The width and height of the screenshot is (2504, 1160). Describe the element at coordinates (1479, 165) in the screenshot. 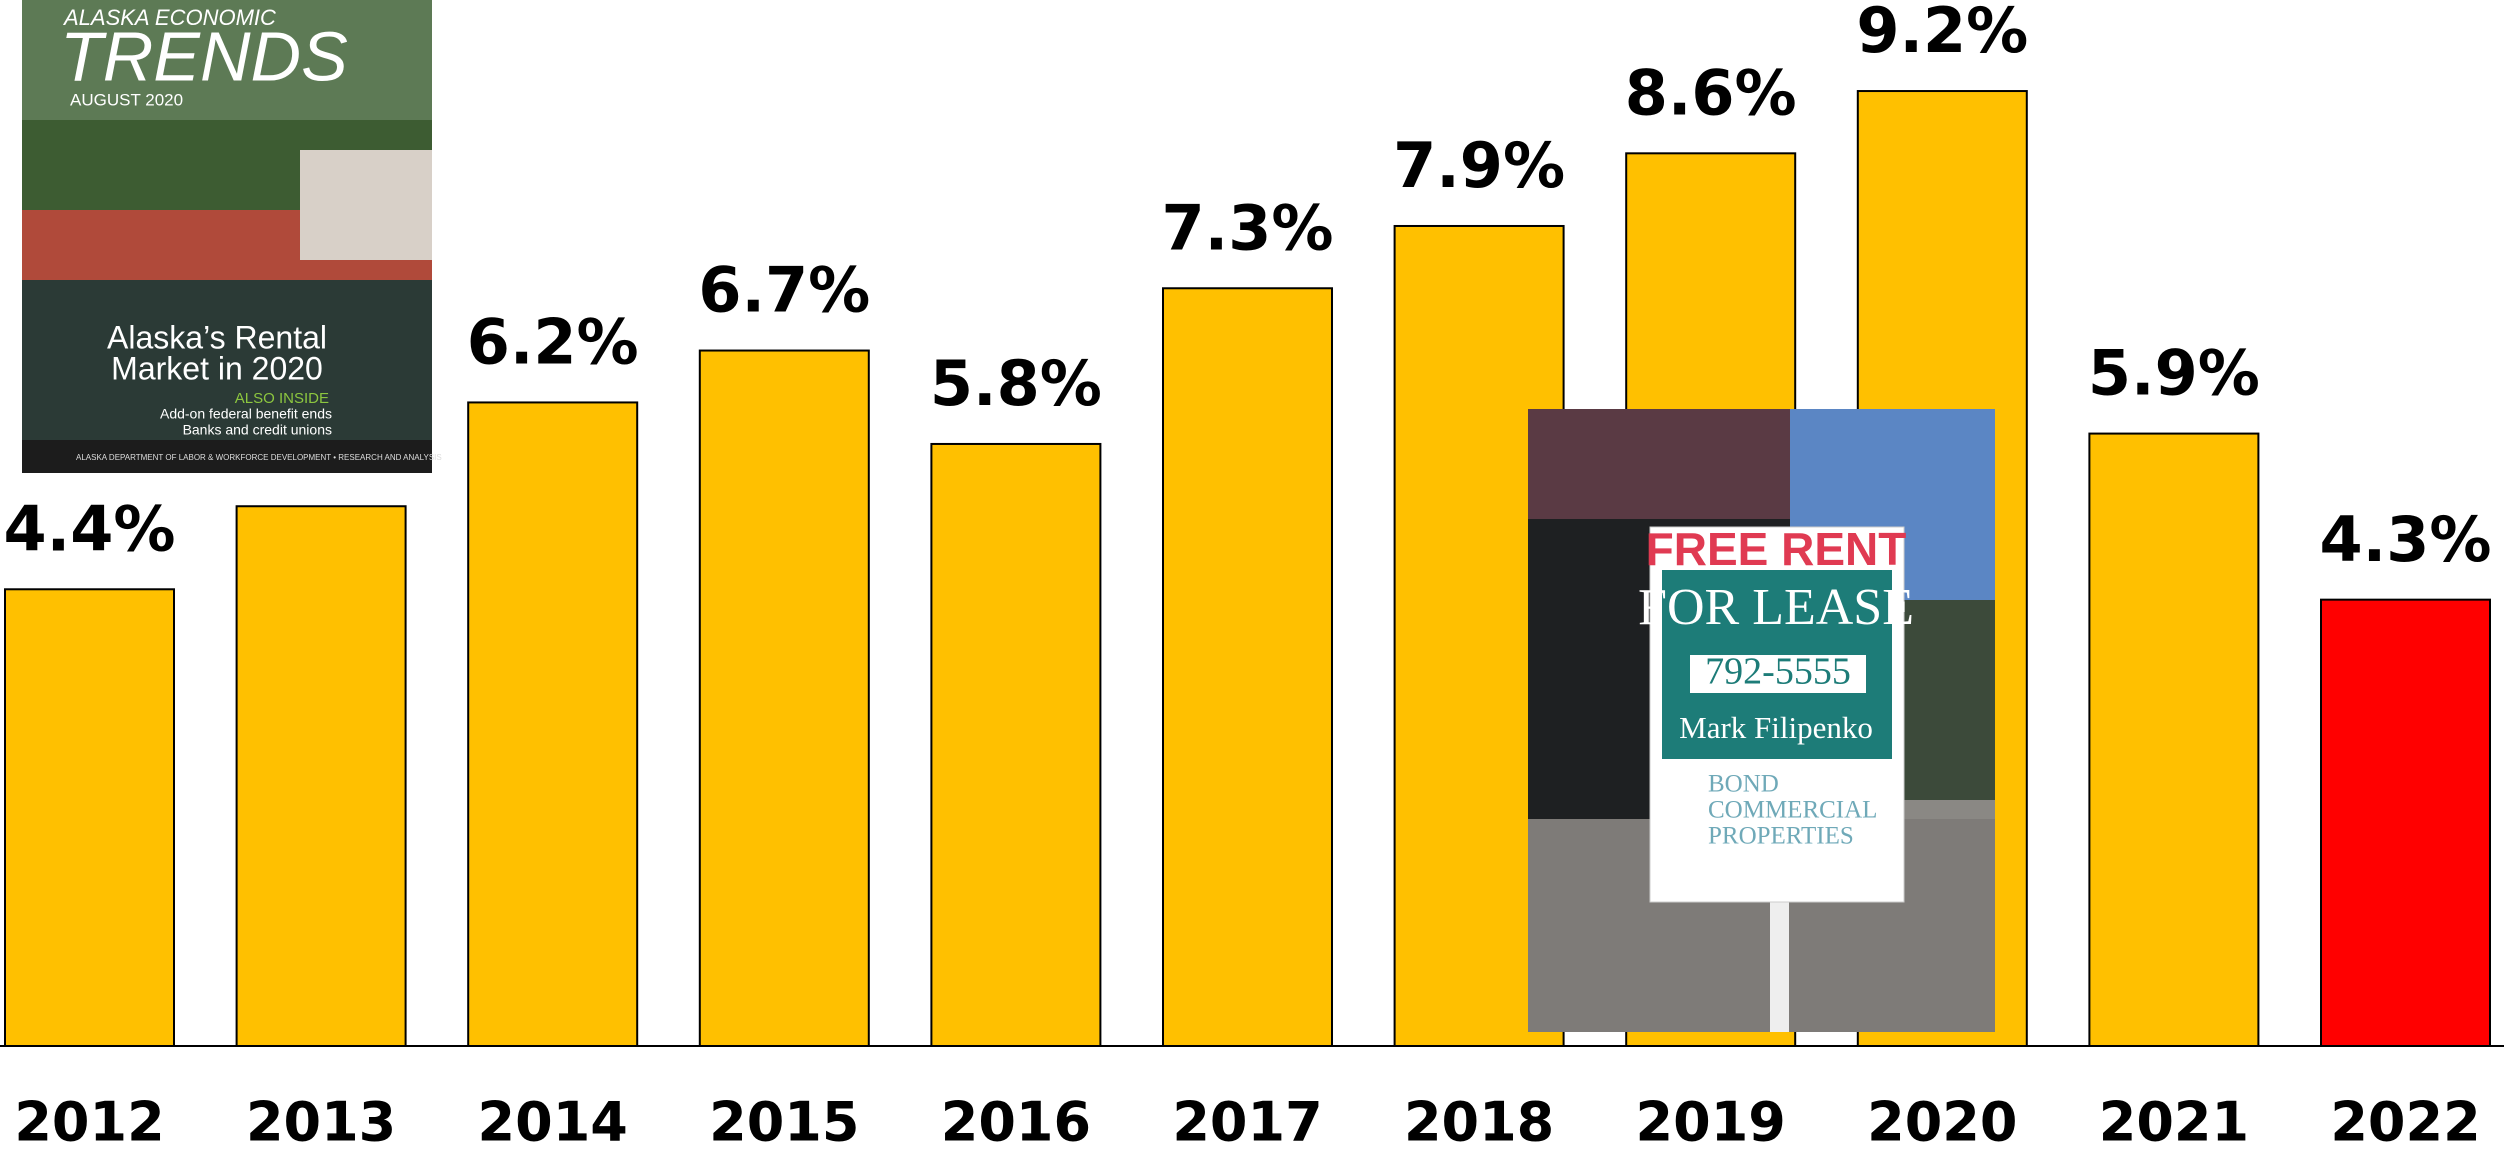

I see `value-label: 7.9%` at that location.